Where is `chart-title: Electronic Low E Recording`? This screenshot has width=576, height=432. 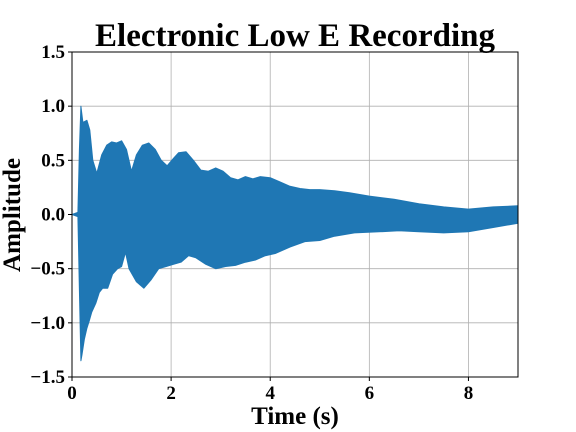
chart-title: Electronic Low E Recording is located at coordinates (295, 36).